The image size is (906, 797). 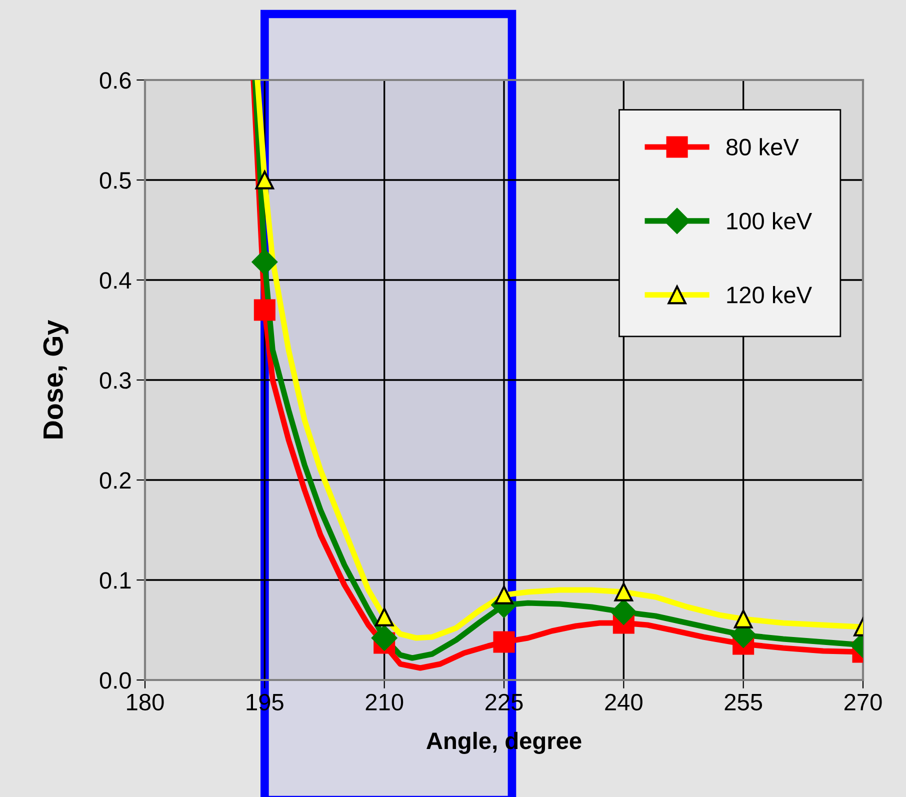 What do you see at coordinates (769, 295) in the screenshot?
I see `legend-label: 120 keV` at bounding box center [769, 295].